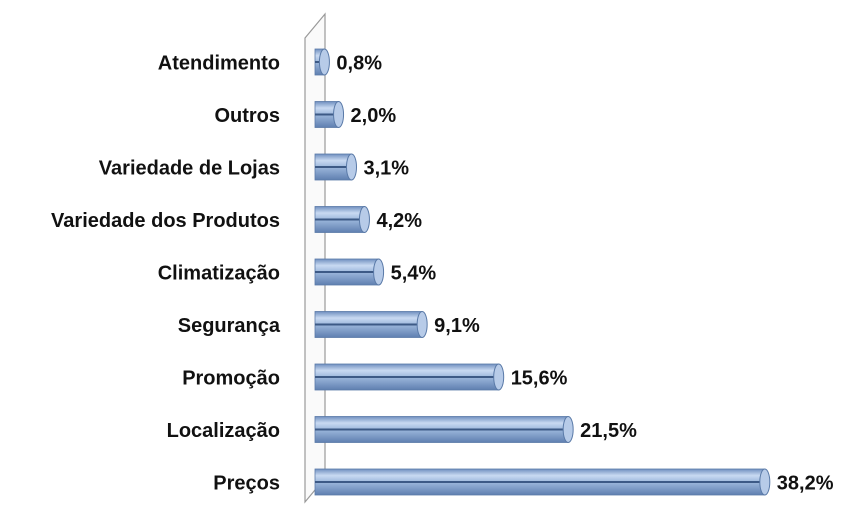 Image resolution: width=851 pixels, height=507 pixels. Describe the element at coordinates (231, 378) in the screenshot. I see `y-tick-label: Promoção` at that location.